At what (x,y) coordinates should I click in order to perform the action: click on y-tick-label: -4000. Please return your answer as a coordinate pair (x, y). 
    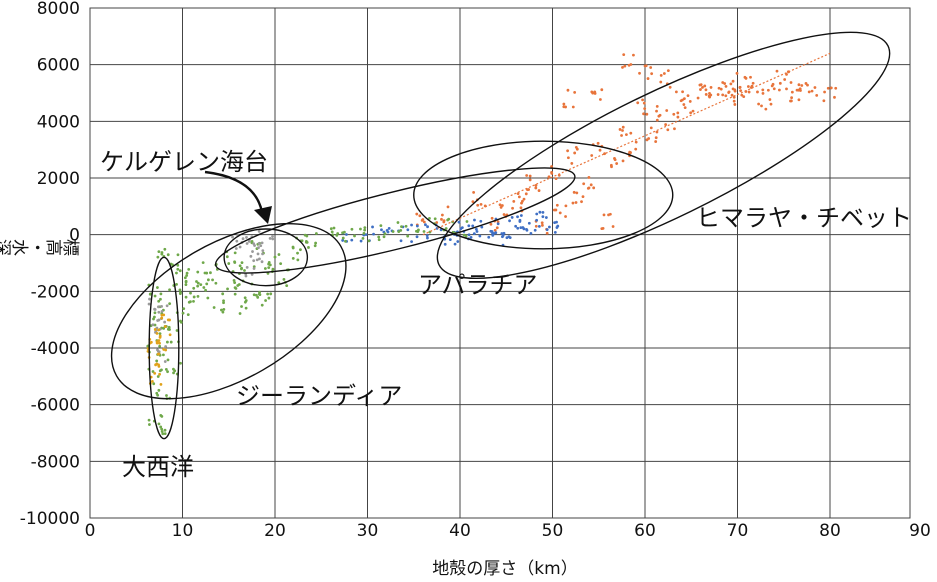
    Looking at the image, I should click on (55, 349).